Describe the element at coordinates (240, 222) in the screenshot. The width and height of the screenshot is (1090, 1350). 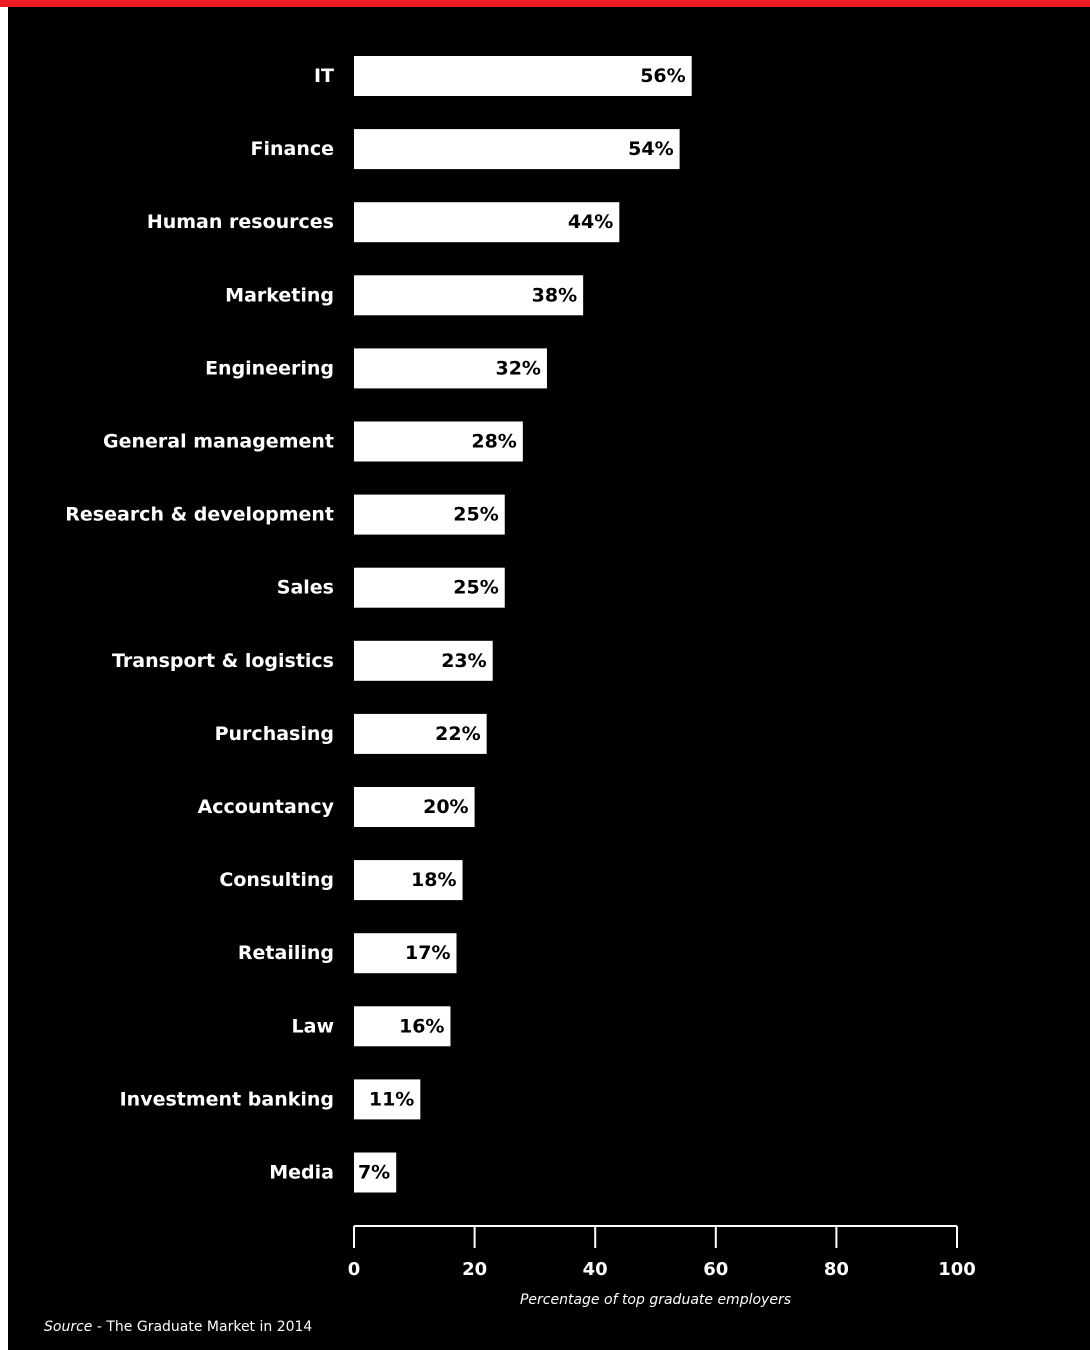
I see `category-label: Human resources` at that location.